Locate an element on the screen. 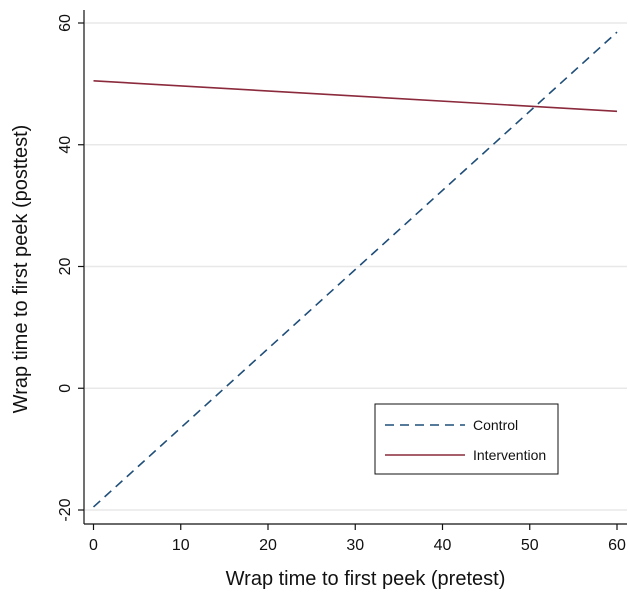 The image size is (628, 592). x-tick-label-20: 20 is located at coordinates (268, 545).